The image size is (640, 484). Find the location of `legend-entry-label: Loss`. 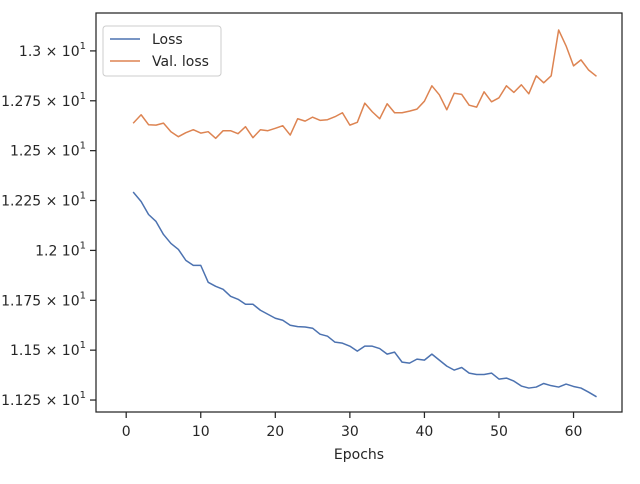

legend-entry-label: Loss is located at coordinates (167, 40).